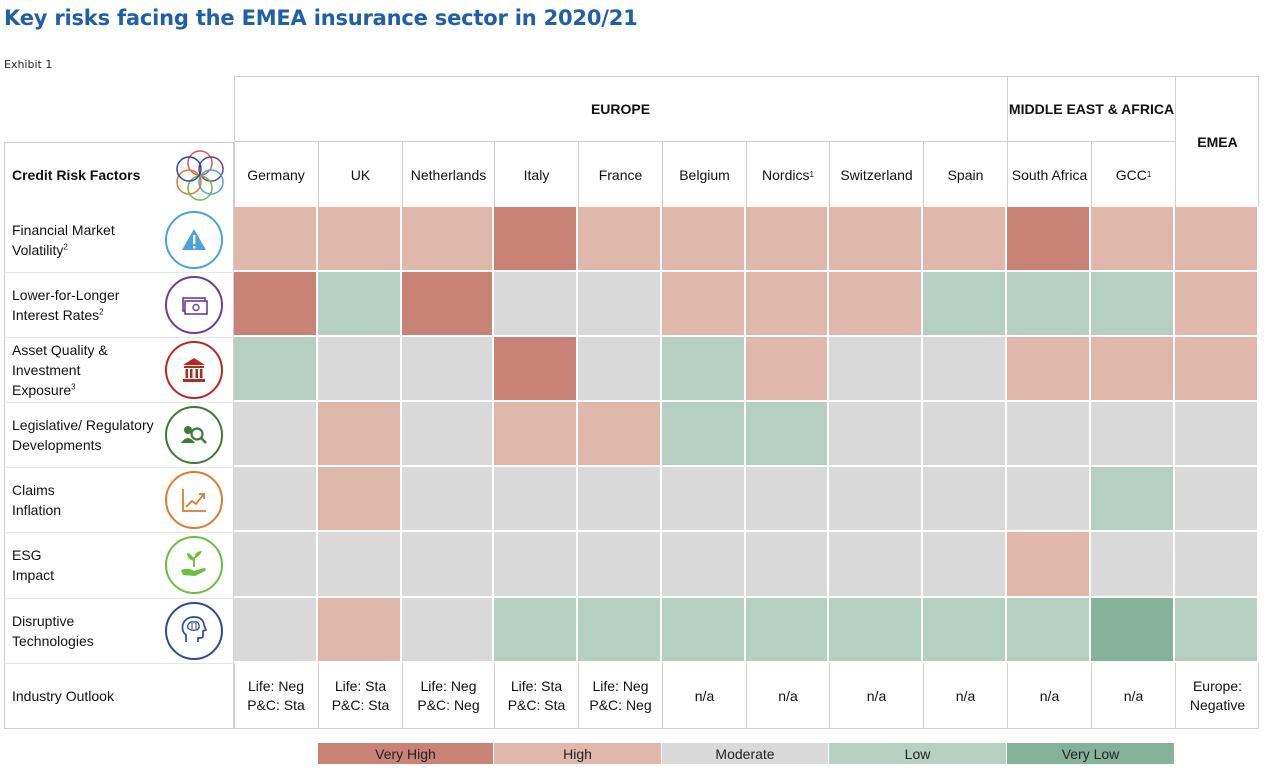 The image size is (1280, 780). I want to click on bank-building-icon-glyph, so click(194, 369).